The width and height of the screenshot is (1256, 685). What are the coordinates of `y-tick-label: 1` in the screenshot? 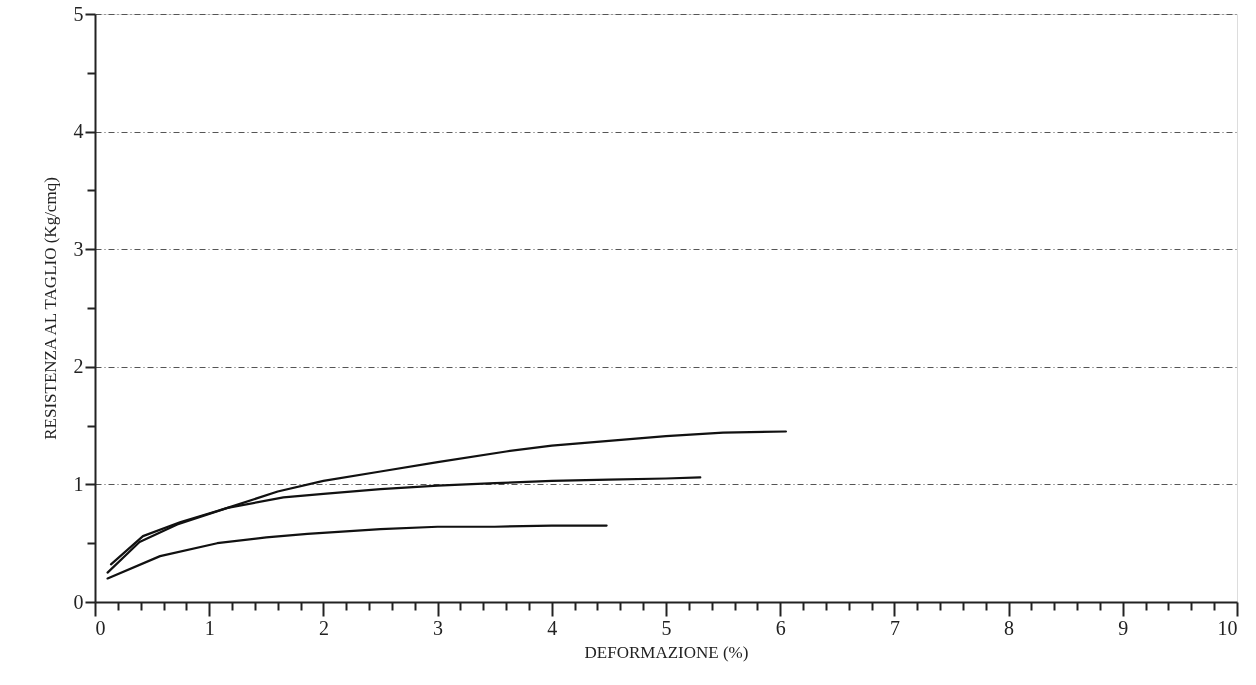 It's located at (78, 483).